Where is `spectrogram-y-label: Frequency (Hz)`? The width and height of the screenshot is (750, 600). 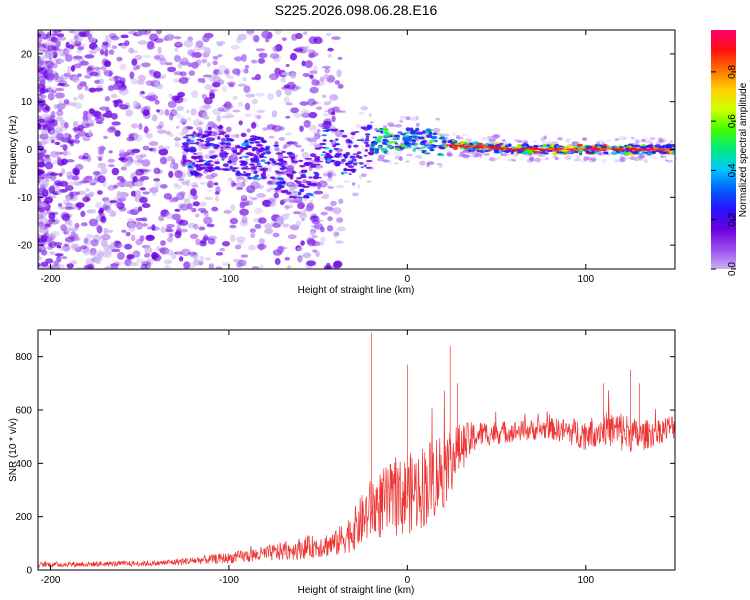
spectrogram-y-label: Frequency (Hz) is located at coordinates (13, 150).